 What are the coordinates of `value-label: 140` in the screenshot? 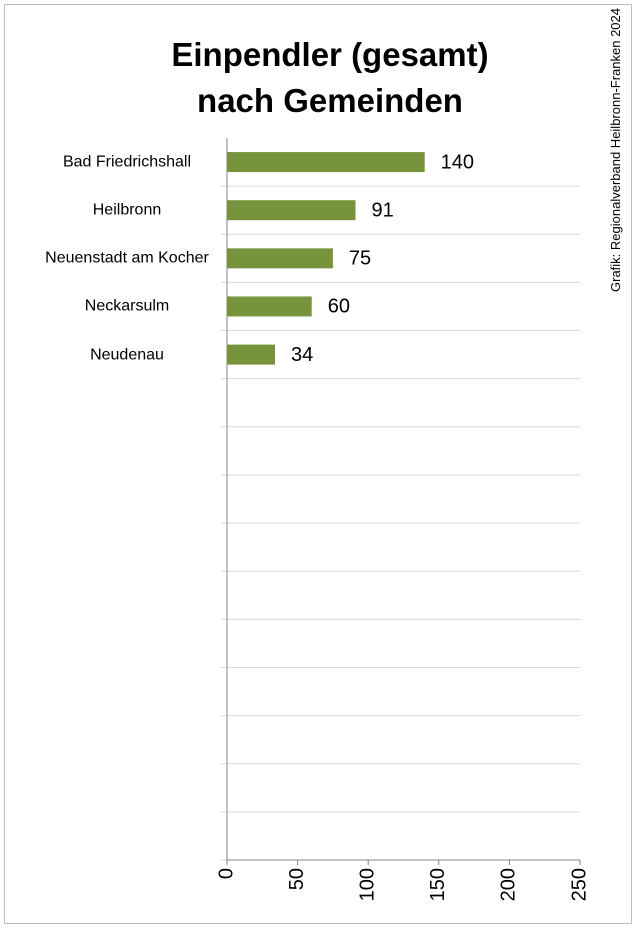 It's located at (457, 162).